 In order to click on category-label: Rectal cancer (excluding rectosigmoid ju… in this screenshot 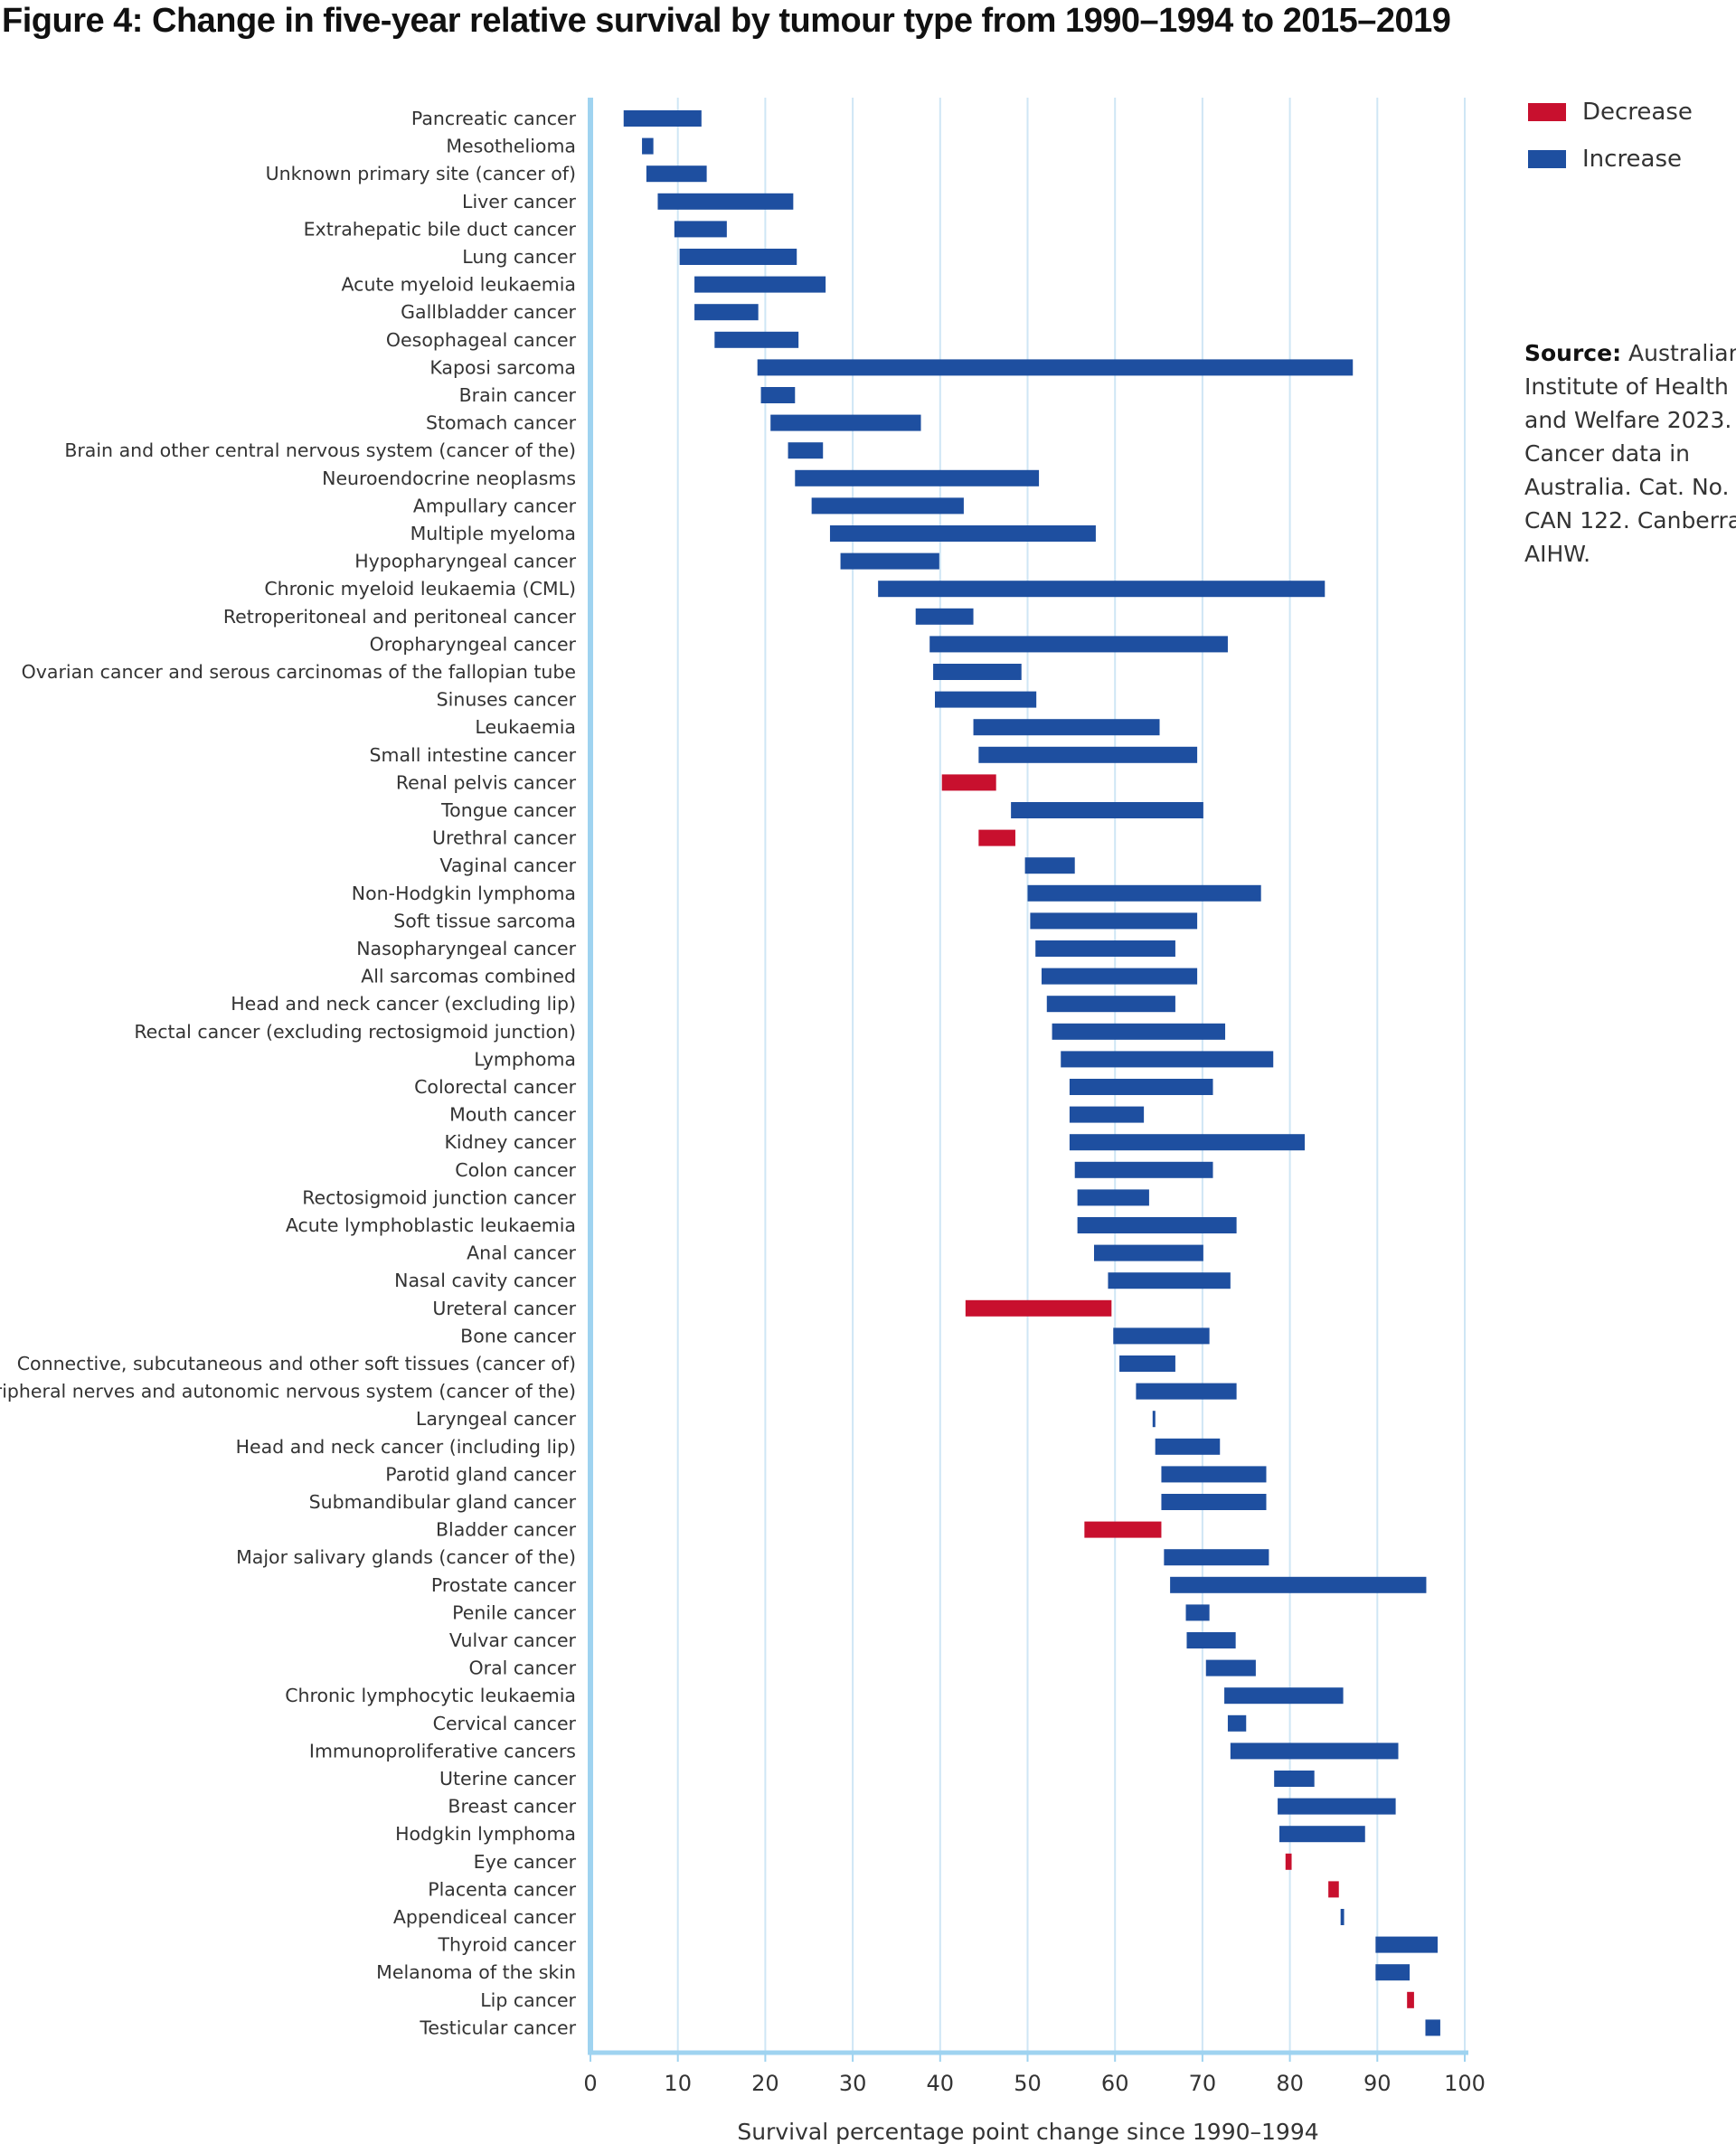, I will do `click(355, 1032)`.